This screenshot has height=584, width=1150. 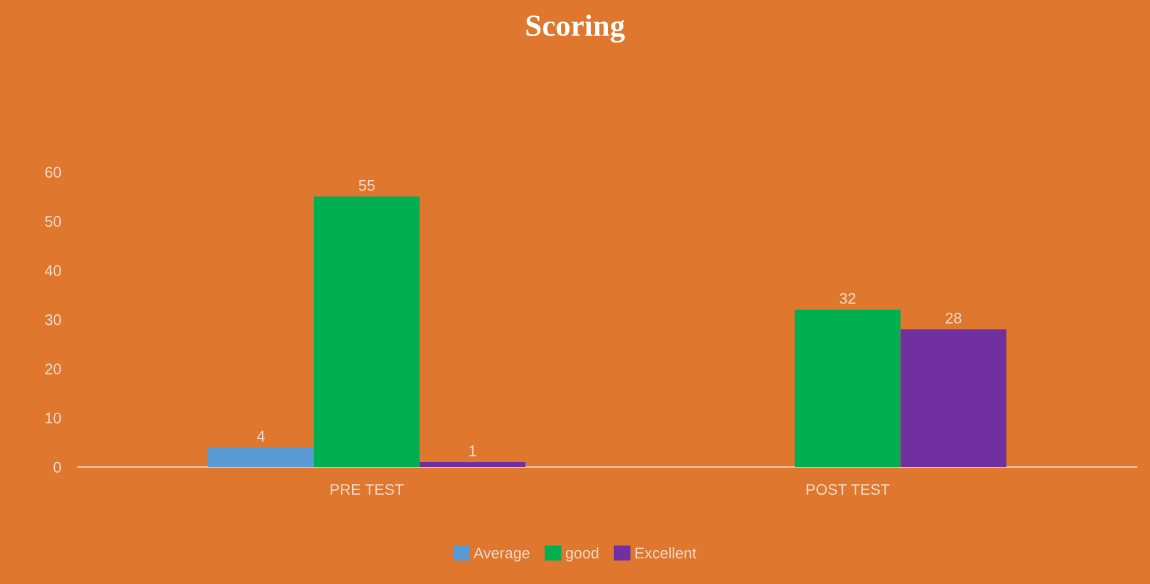 I want to click on y-tick-label: 10, so click(x=53, y=418).